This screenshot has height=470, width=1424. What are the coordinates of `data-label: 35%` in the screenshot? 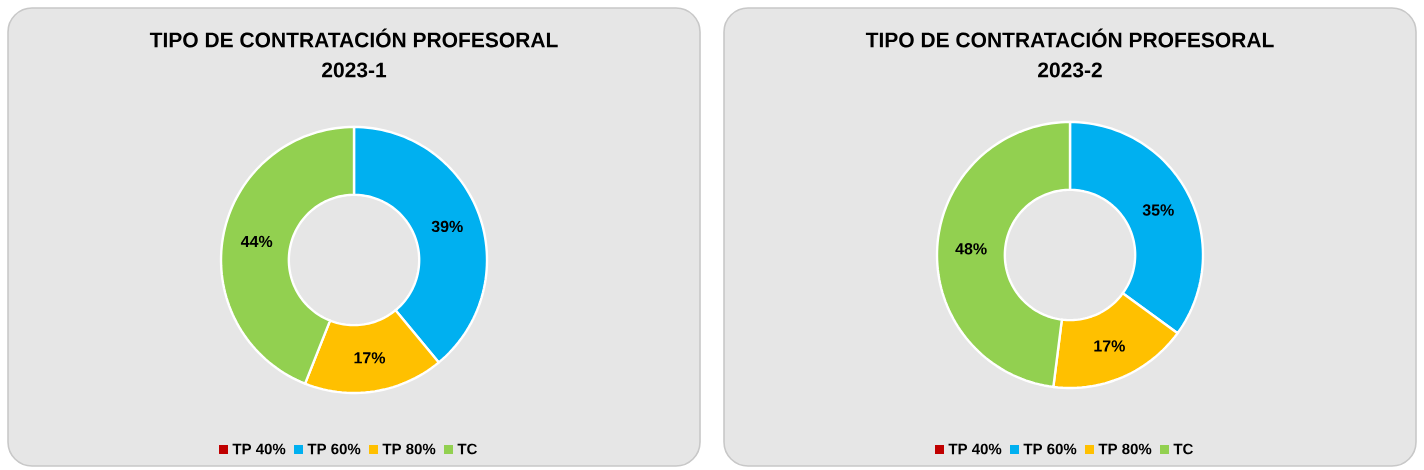 It's located at (1158, 210).